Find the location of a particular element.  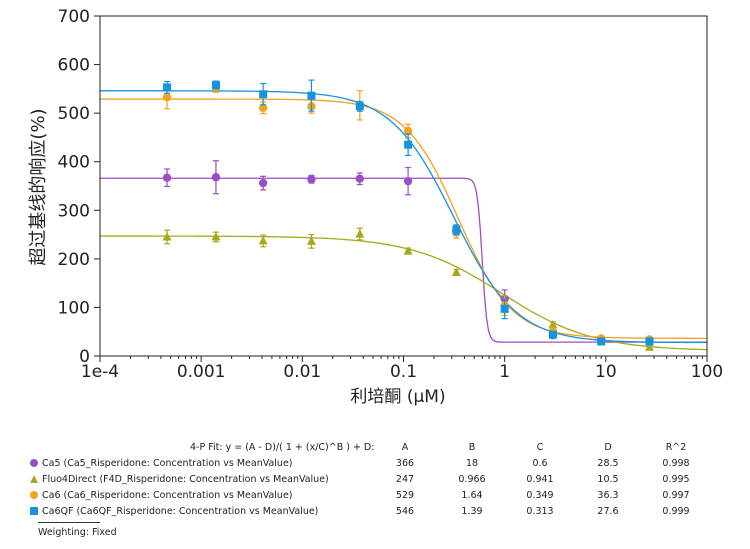

y-tick-label: 400 is located at coordinates (74, 163).